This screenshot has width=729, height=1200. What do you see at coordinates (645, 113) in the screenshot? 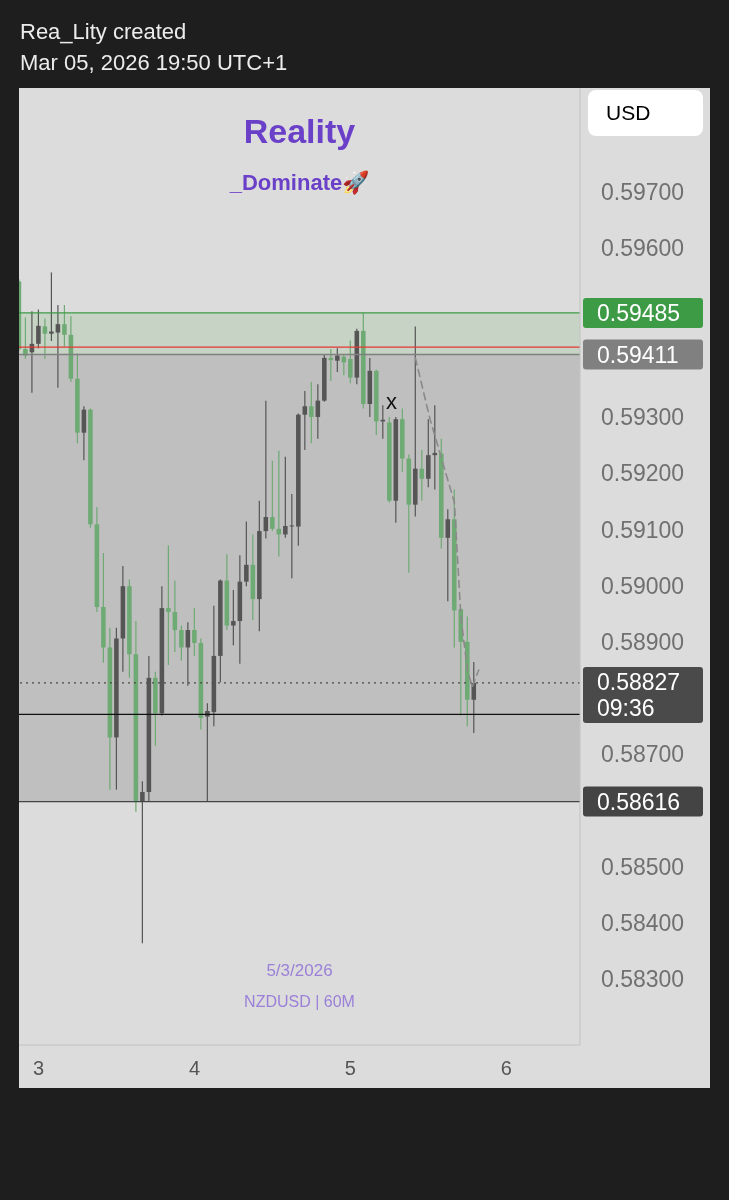
I see `currency-button: USD` at bounding box center [645, 113].